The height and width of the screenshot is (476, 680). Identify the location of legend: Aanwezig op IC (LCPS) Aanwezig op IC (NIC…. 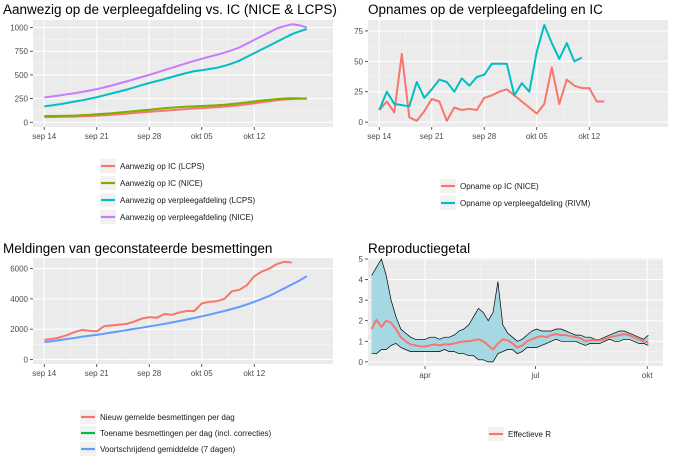
(178, 191).